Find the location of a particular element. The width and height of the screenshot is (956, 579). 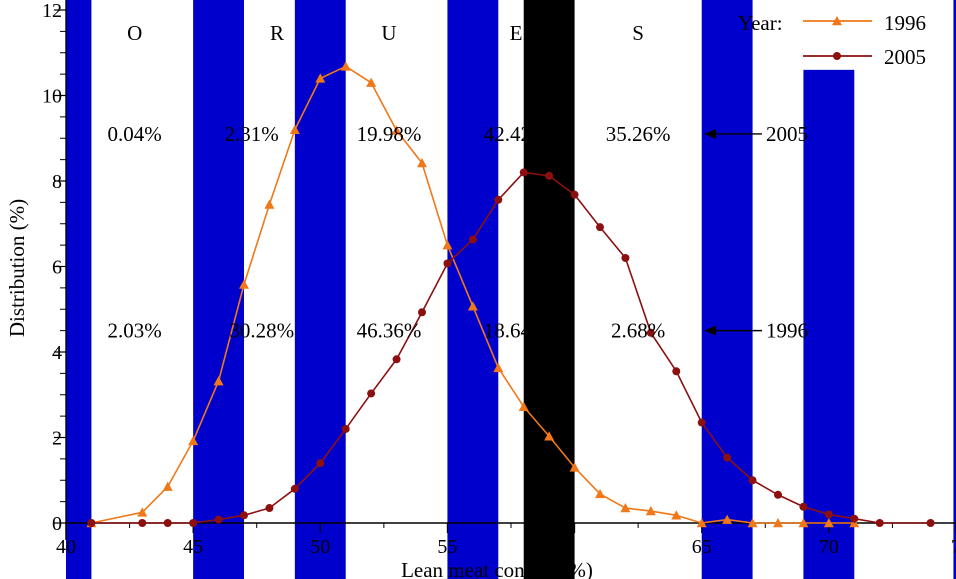

share-label-2005-4: 35.26% is located at coordinates (638, 134).